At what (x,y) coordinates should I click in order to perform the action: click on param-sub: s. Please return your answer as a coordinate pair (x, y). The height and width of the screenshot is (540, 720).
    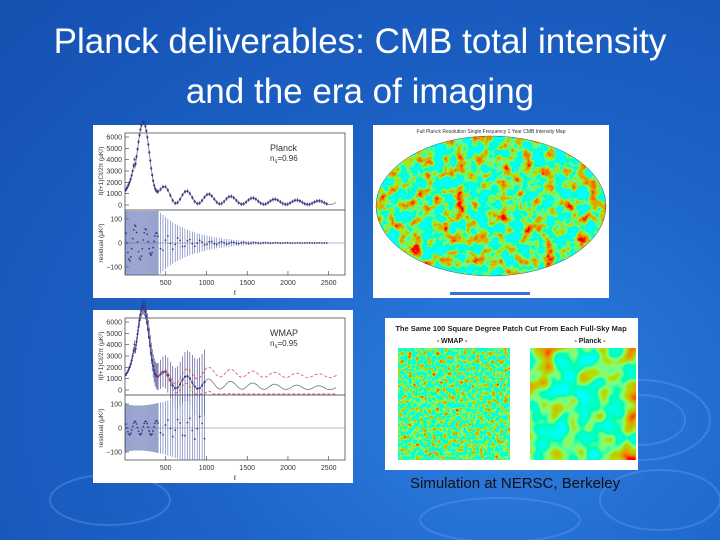
    Looking at the image, I should click on (275, 162).